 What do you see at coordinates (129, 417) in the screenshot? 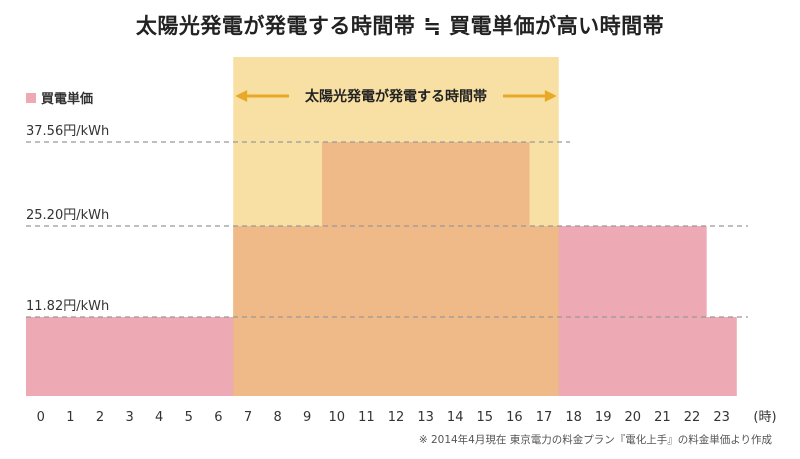
I see `x-tick-label-3: 3` at bounding box center [129, 417].